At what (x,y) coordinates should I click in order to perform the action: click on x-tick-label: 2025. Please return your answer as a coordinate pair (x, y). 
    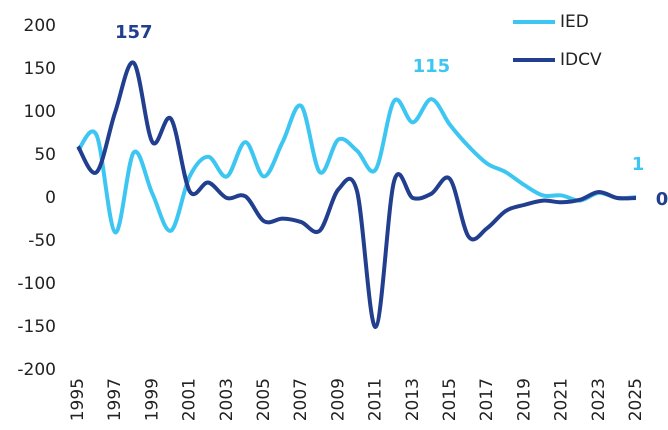
    Looking at the image, I should click on (636, 399).